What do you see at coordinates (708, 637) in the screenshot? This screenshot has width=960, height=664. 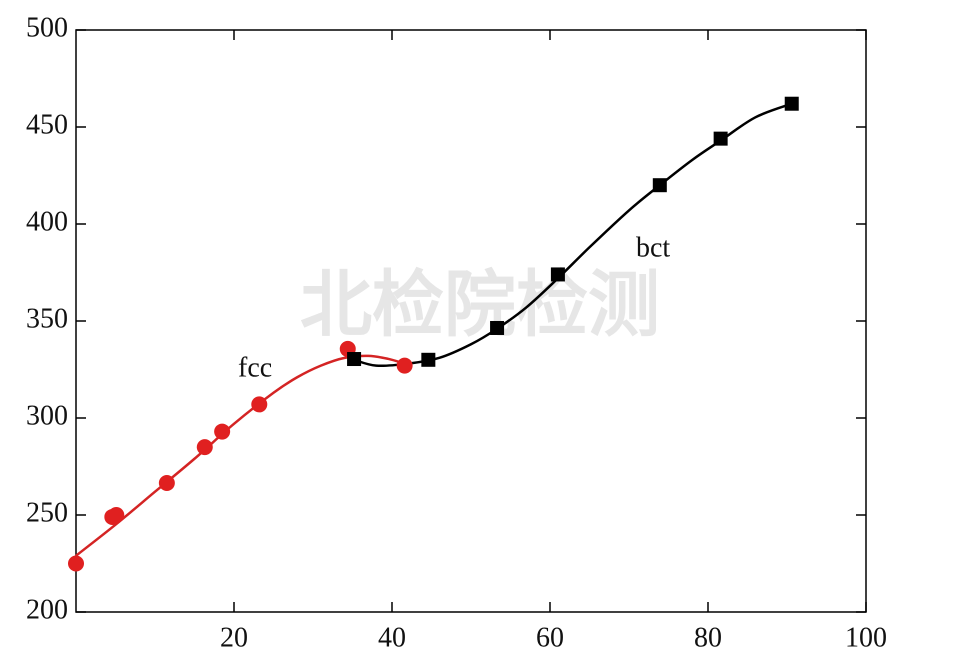 I see `x-tick-label: 80` at bounding box center [708, 637].